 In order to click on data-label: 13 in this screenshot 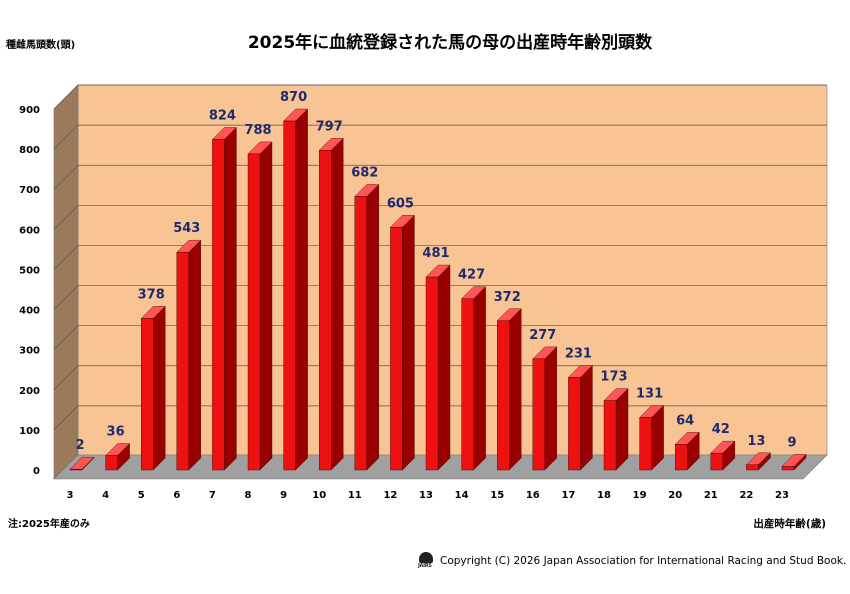, I will do `click(756, 441)`.